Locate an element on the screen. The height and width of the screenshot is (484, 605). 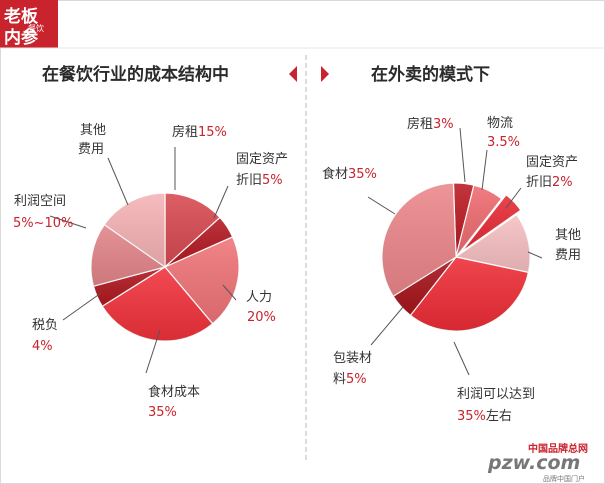
label-logistics-right-1: 物流 is located at coordinates (500, 123).